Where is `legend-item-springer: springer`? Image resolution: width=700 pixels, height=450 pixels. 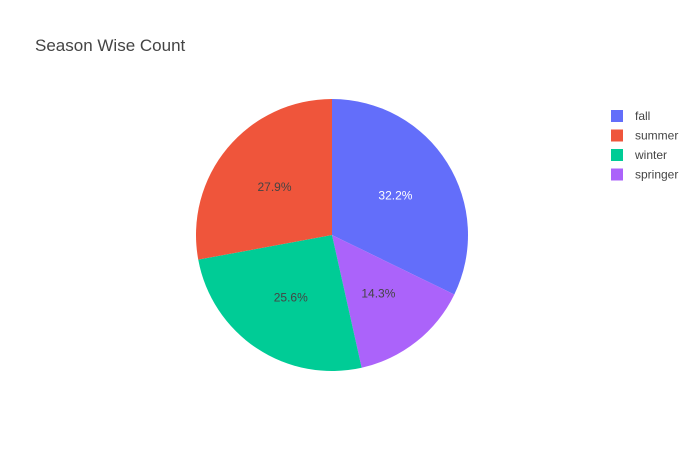
legend-item-springer: springer is located at coordinates (644, 175).